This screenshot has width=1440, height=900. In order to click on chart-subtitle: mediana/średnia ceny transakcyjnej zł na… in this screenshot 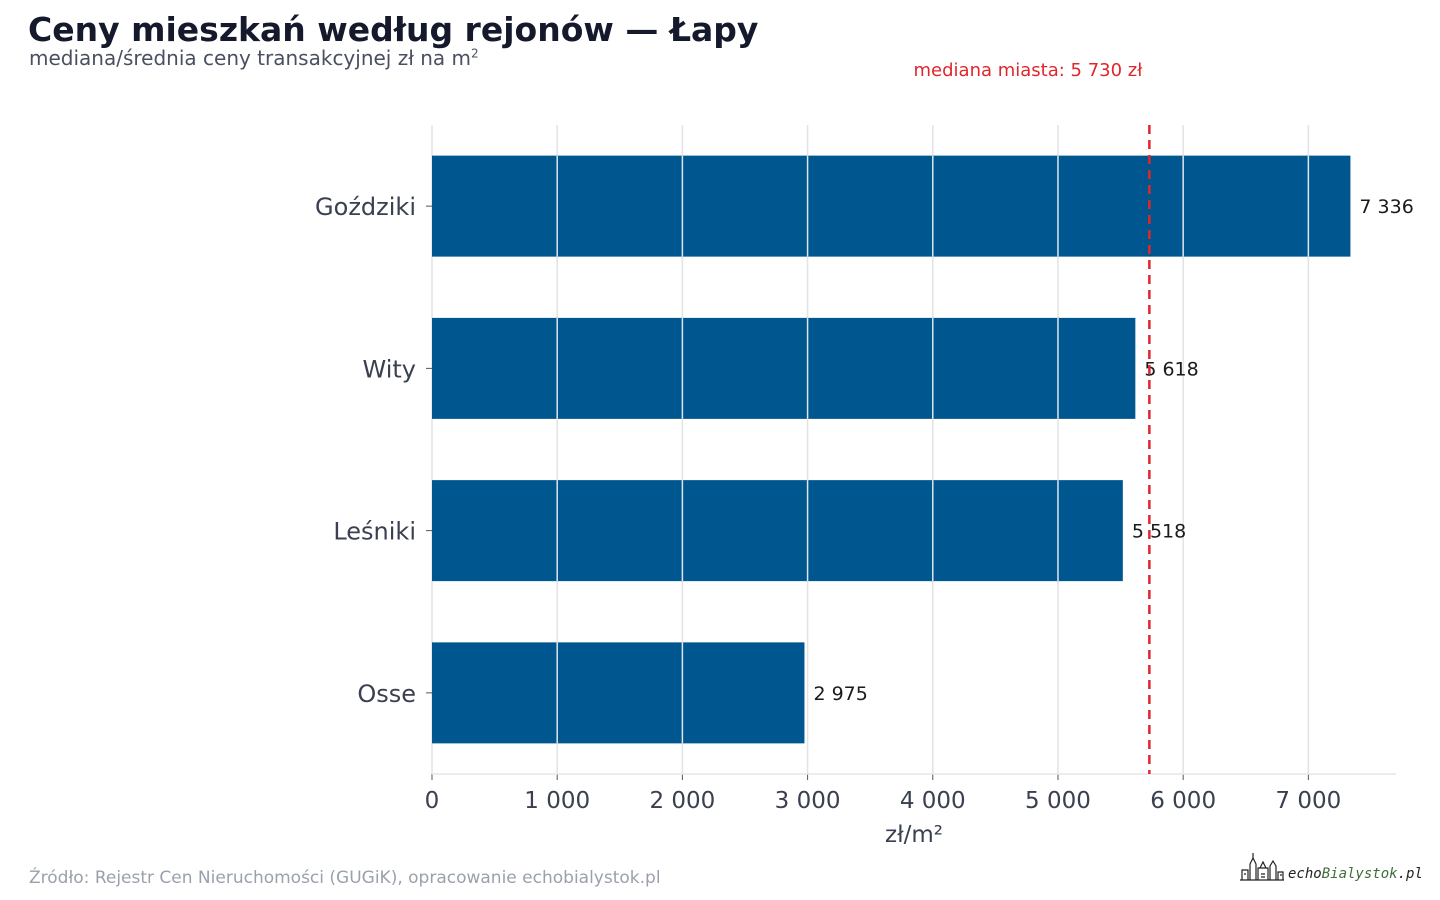, I will do `click(254, 58)`.